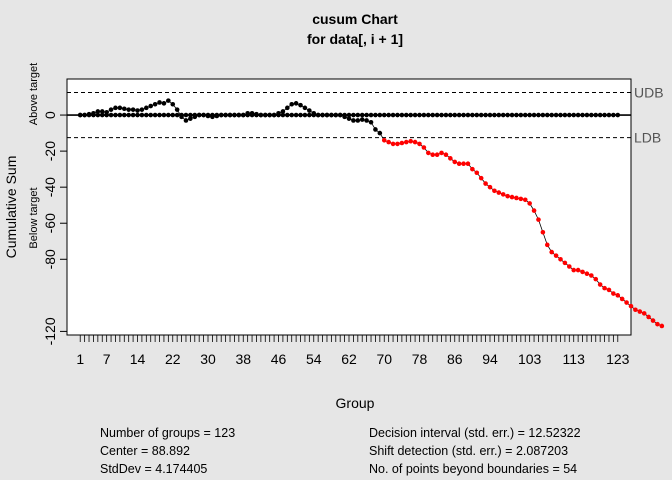 This screenshot has height=480, width=672. I want to click on ldb-label: LDB, so click(647, 138).